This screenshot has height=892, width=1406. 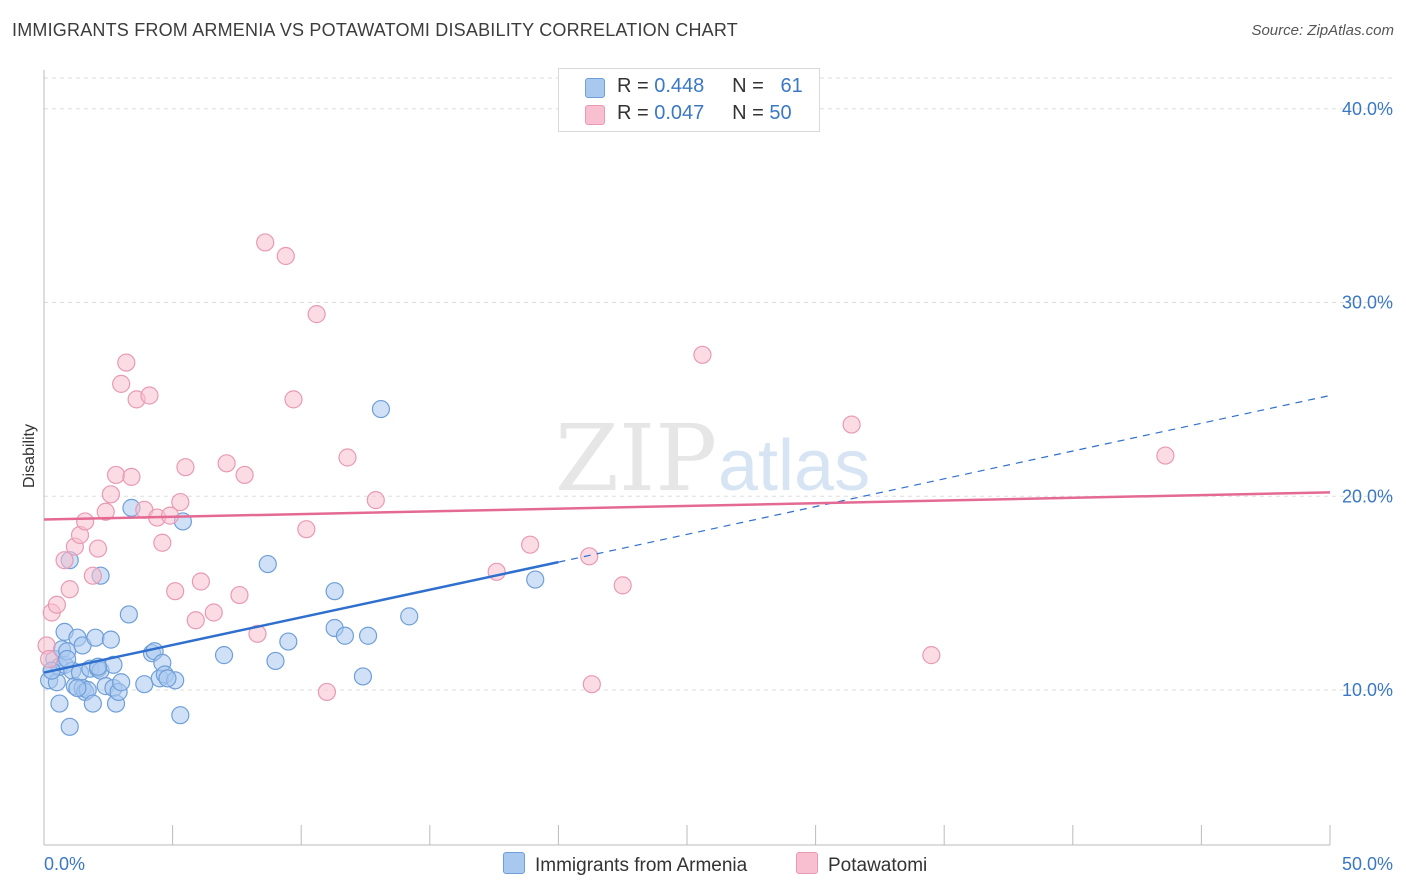 What do you see at coordinates (636, 458) in the screenshot?
I see `watermark-zip: ZIP` at bounding box center [636, 458].